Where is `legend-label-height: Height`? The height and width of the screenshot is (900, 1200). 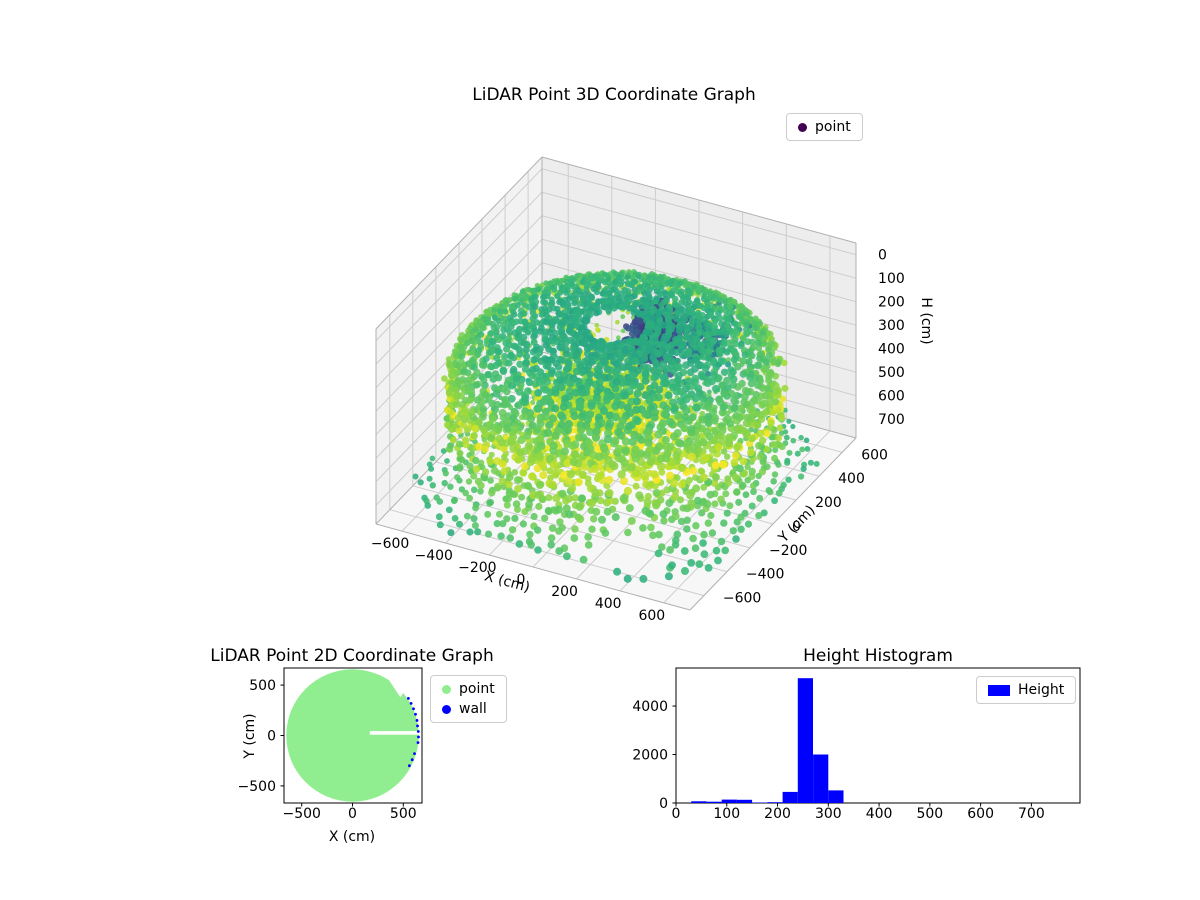 legend-label-height: Height is located at coordinates (1041, 690).